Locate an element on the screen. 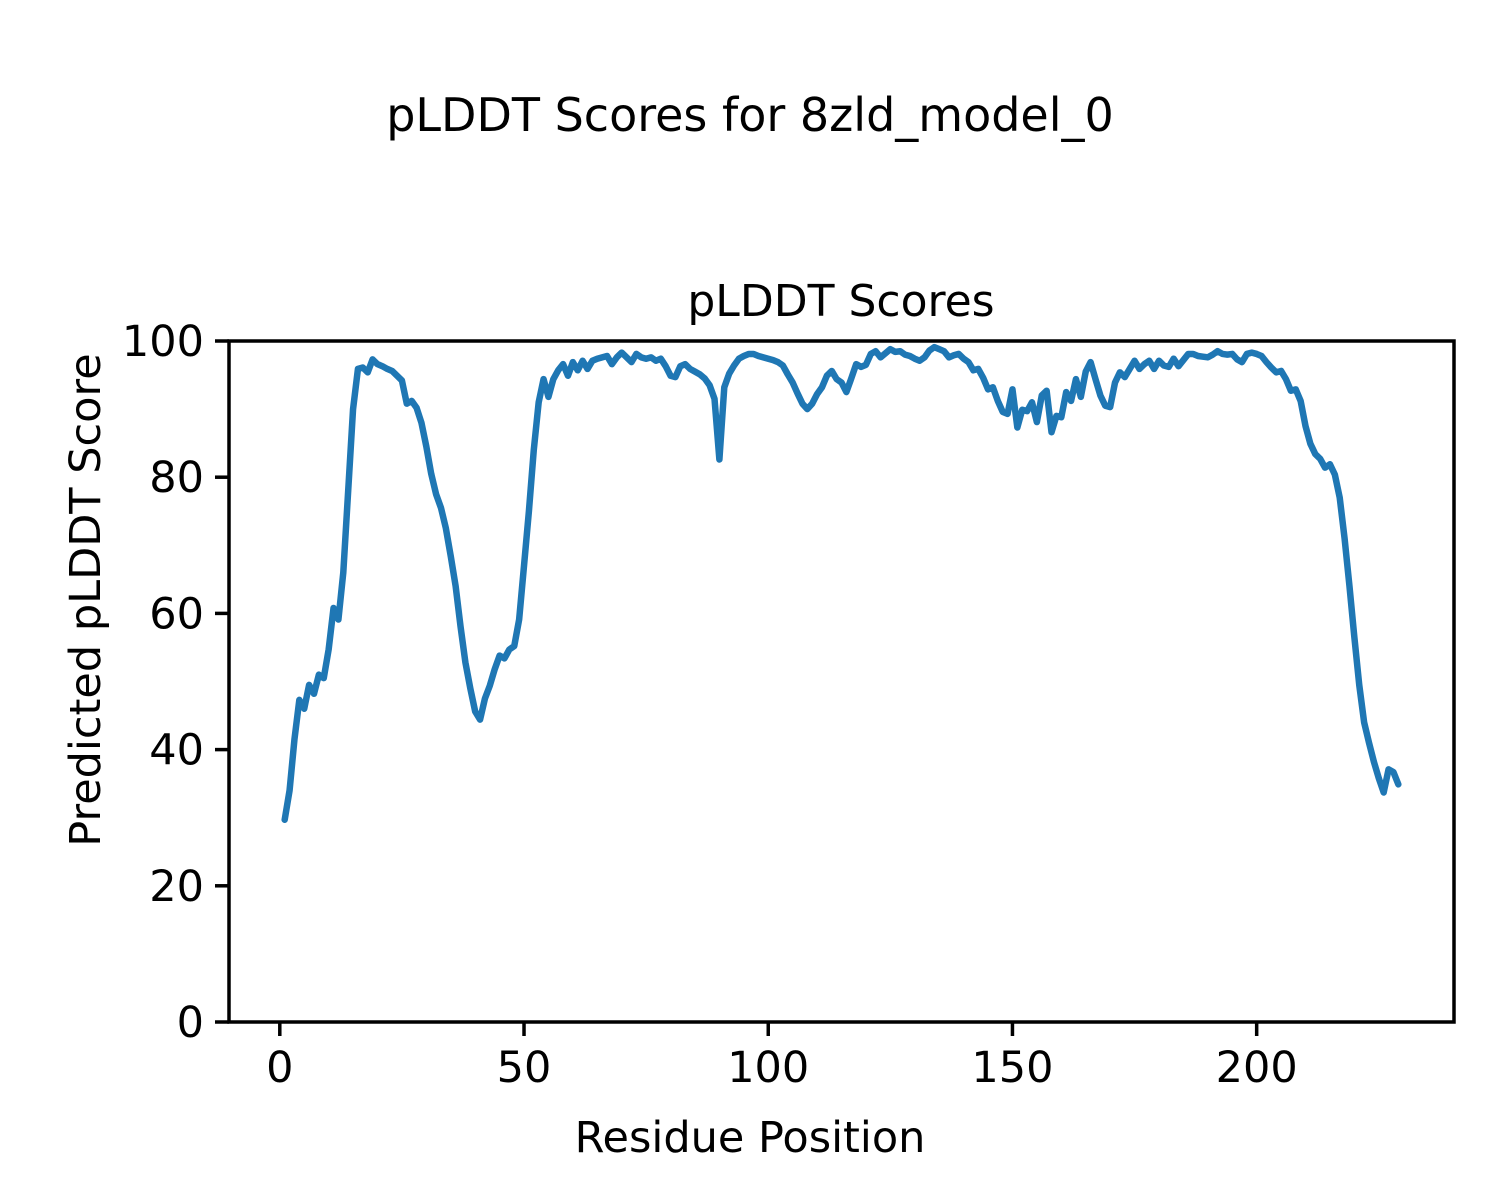 The width and height of the screenshot is (1500, 1204). y-tick-label: 60 is located at coordinates (176, 614).